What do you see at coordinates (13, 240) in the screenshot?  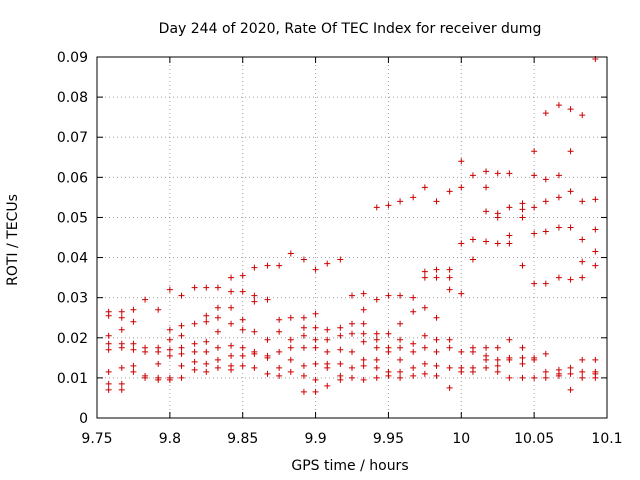 I see `y-axis-label: ROTI / TECUs` at bounding box center [13, 240].